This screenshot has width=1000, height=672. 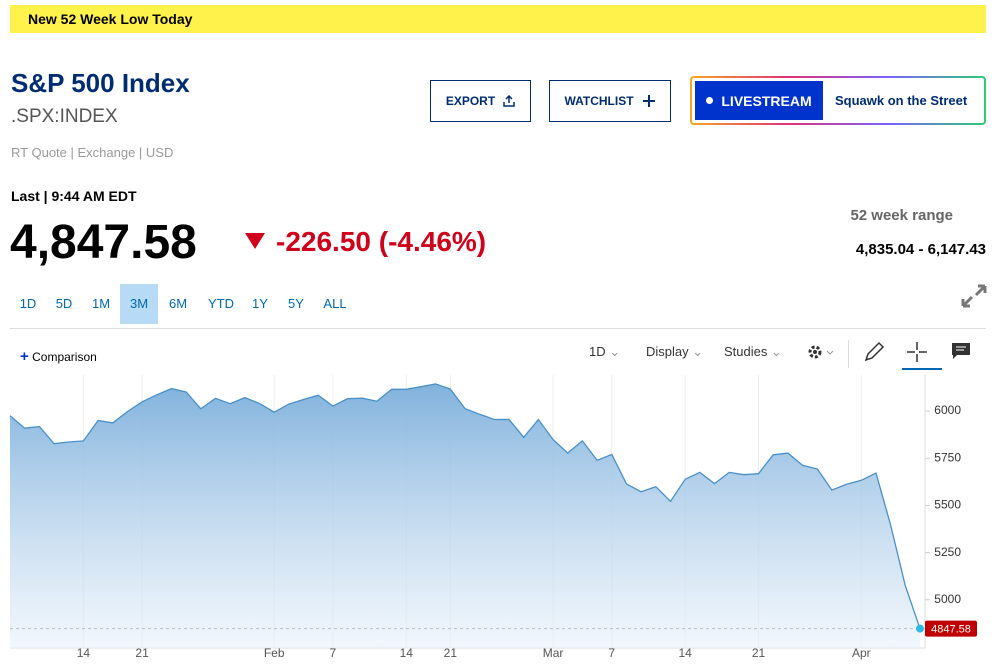 I want to click on crosshair-icon, so click(x=917, y=352).